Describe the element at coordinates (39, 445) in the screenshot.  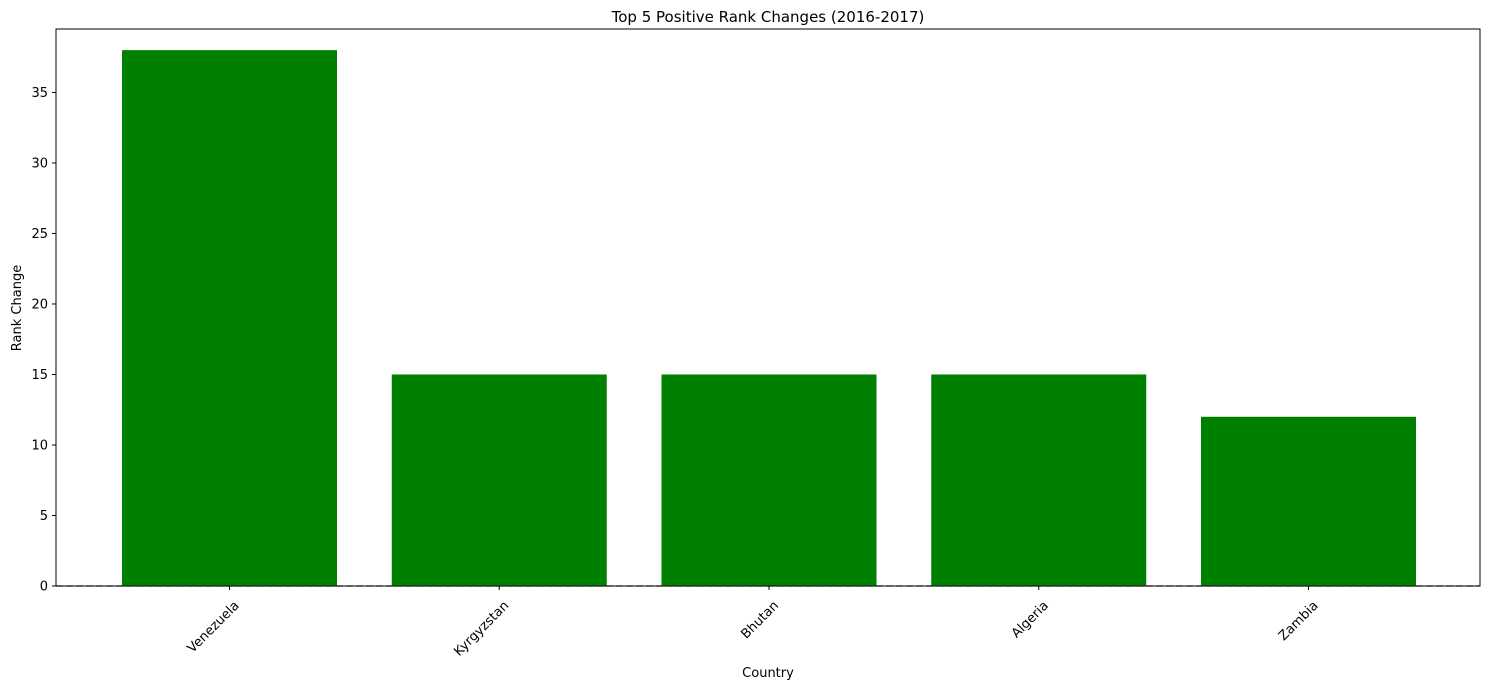
I see `y-tick-label: 10` at that location.